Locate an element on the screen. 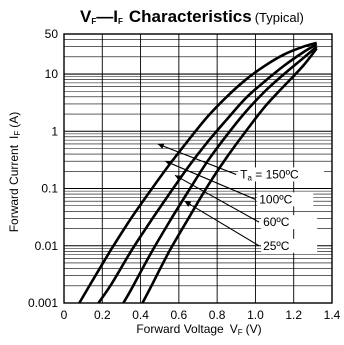 This screenshot has width=344, height=345. annotation-prefix-0: T is located at coordinates (244, 174).